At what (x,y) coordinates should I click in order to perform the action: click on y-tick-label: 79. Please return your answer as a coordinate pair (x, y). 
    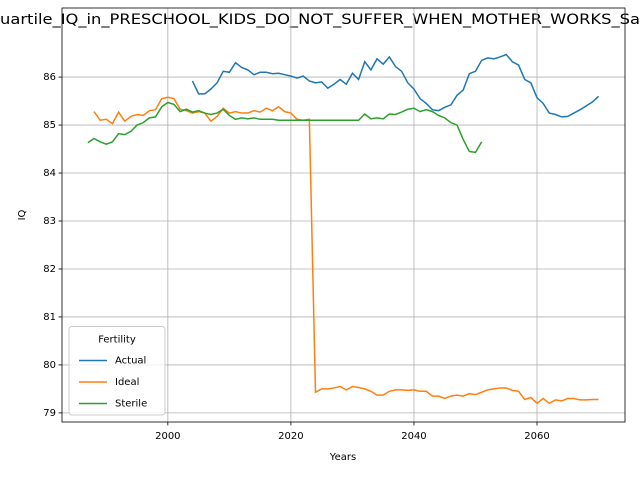
    Looking at the image, I should click on (49, 413).